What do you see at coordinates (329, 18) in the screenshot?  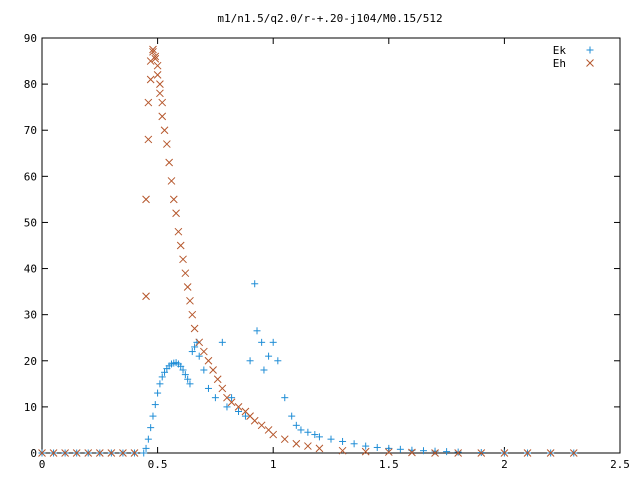 I see `chart-title: m1/n1.5/q2.0/r-+.20-j104/M0.15/512` at bounding box center [329, 18].